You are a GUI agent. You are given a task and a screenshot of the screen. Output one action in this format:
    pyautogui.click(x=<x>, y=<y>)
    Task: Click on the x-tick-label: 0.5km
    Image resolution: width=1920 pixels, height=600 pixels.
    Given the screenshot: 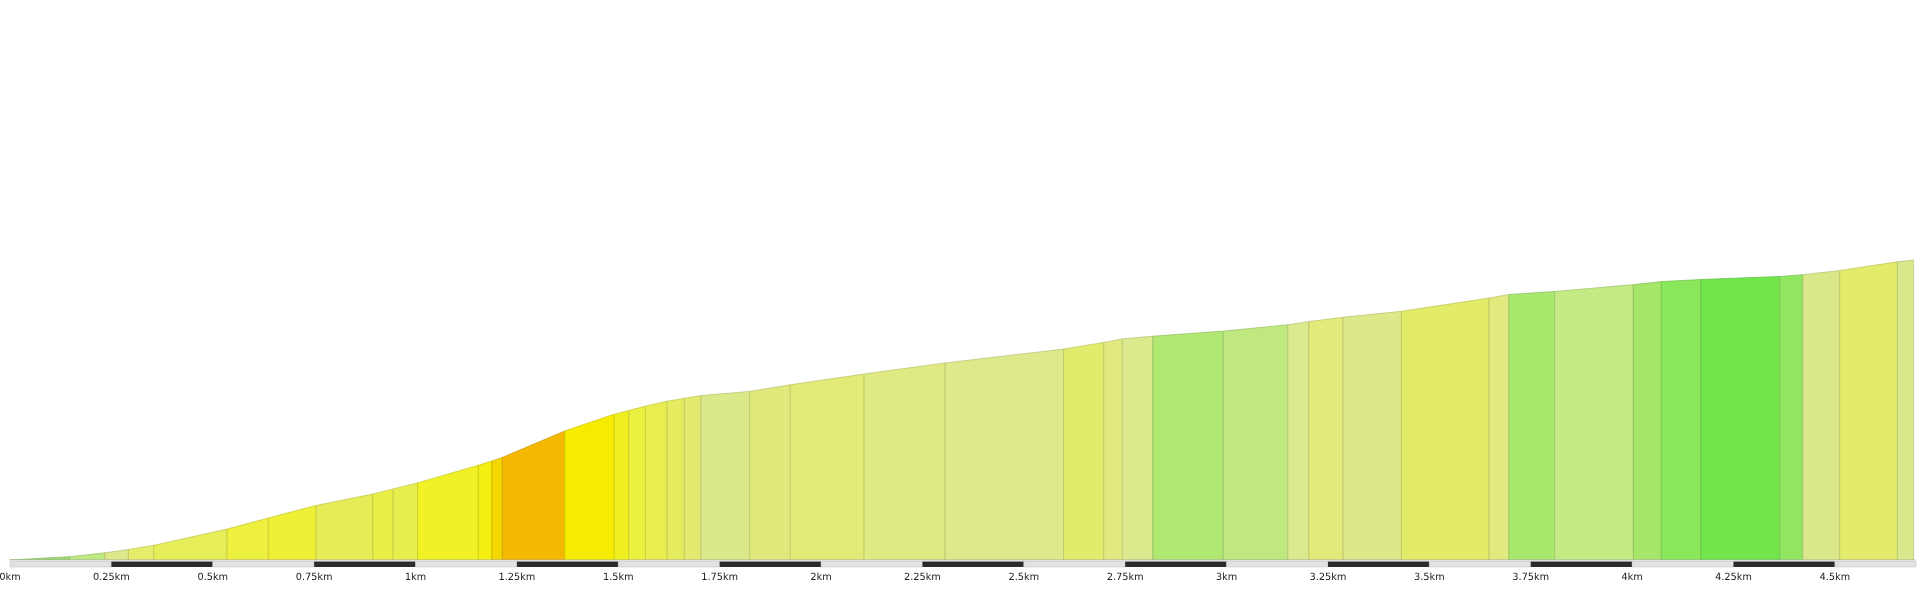 What is the action you would take?
    pyautogui.click(x=213, y=576)
    